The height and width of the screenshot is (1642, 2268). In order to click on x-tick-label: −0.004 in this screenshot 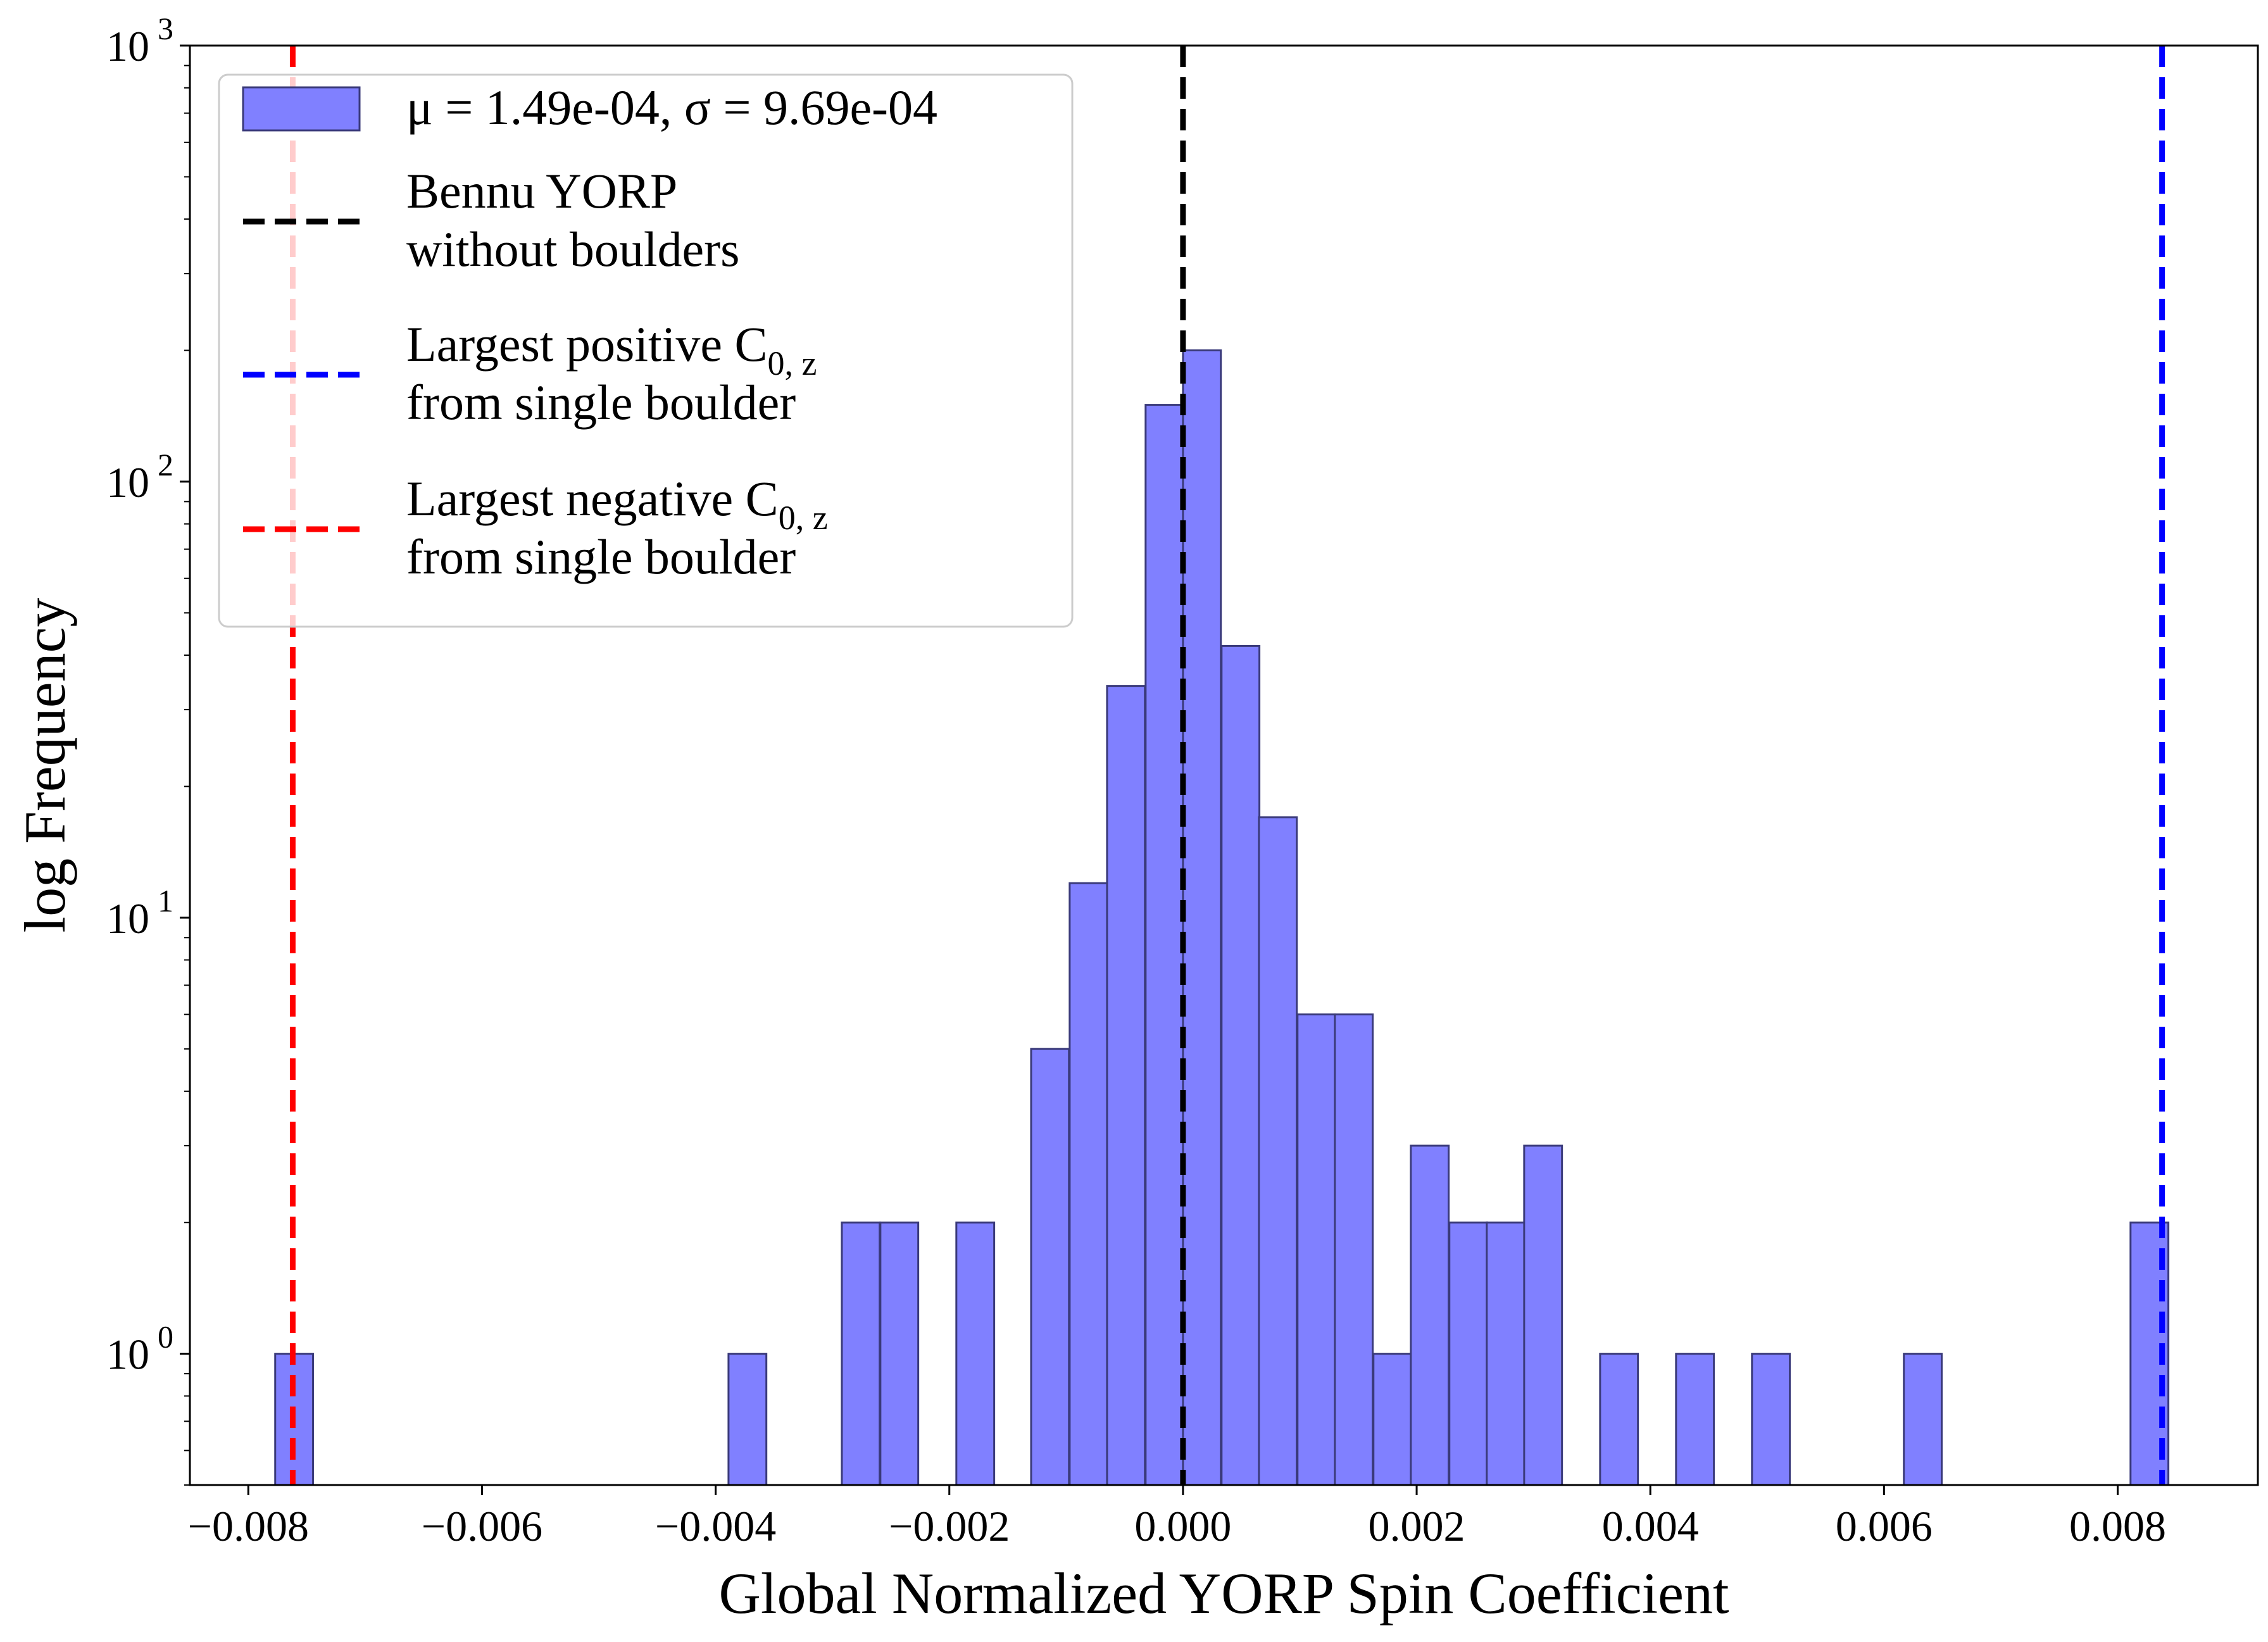, I will do `click(716, 1526)`.